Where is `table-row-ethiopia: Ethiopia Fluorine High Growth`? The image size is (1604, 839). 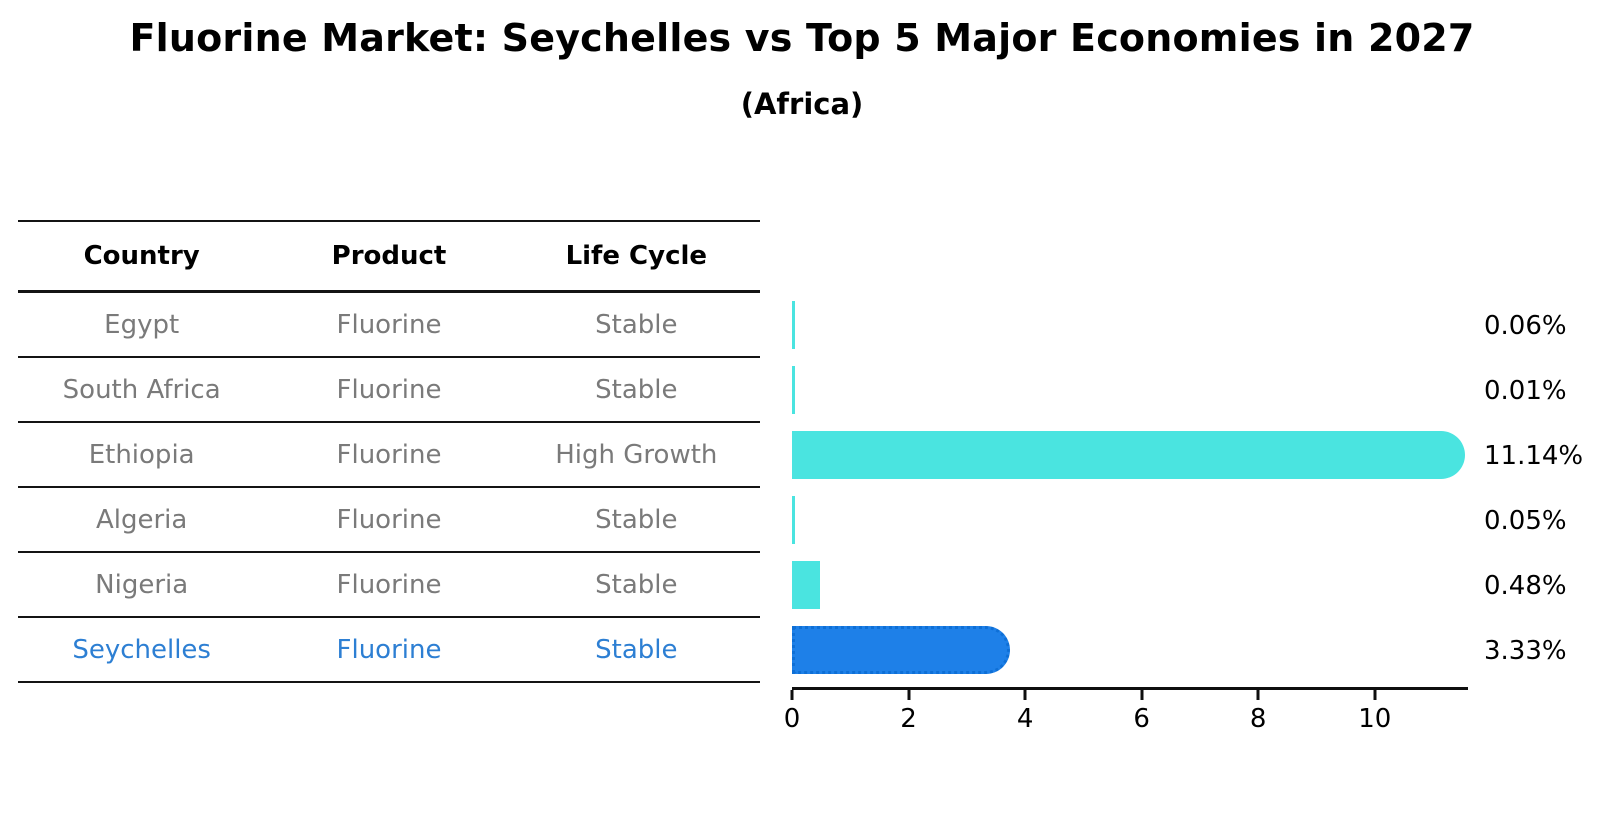
table-row-ethiopia: Ethiopia Fluorine High Growth is located at coordinates (389, 455).